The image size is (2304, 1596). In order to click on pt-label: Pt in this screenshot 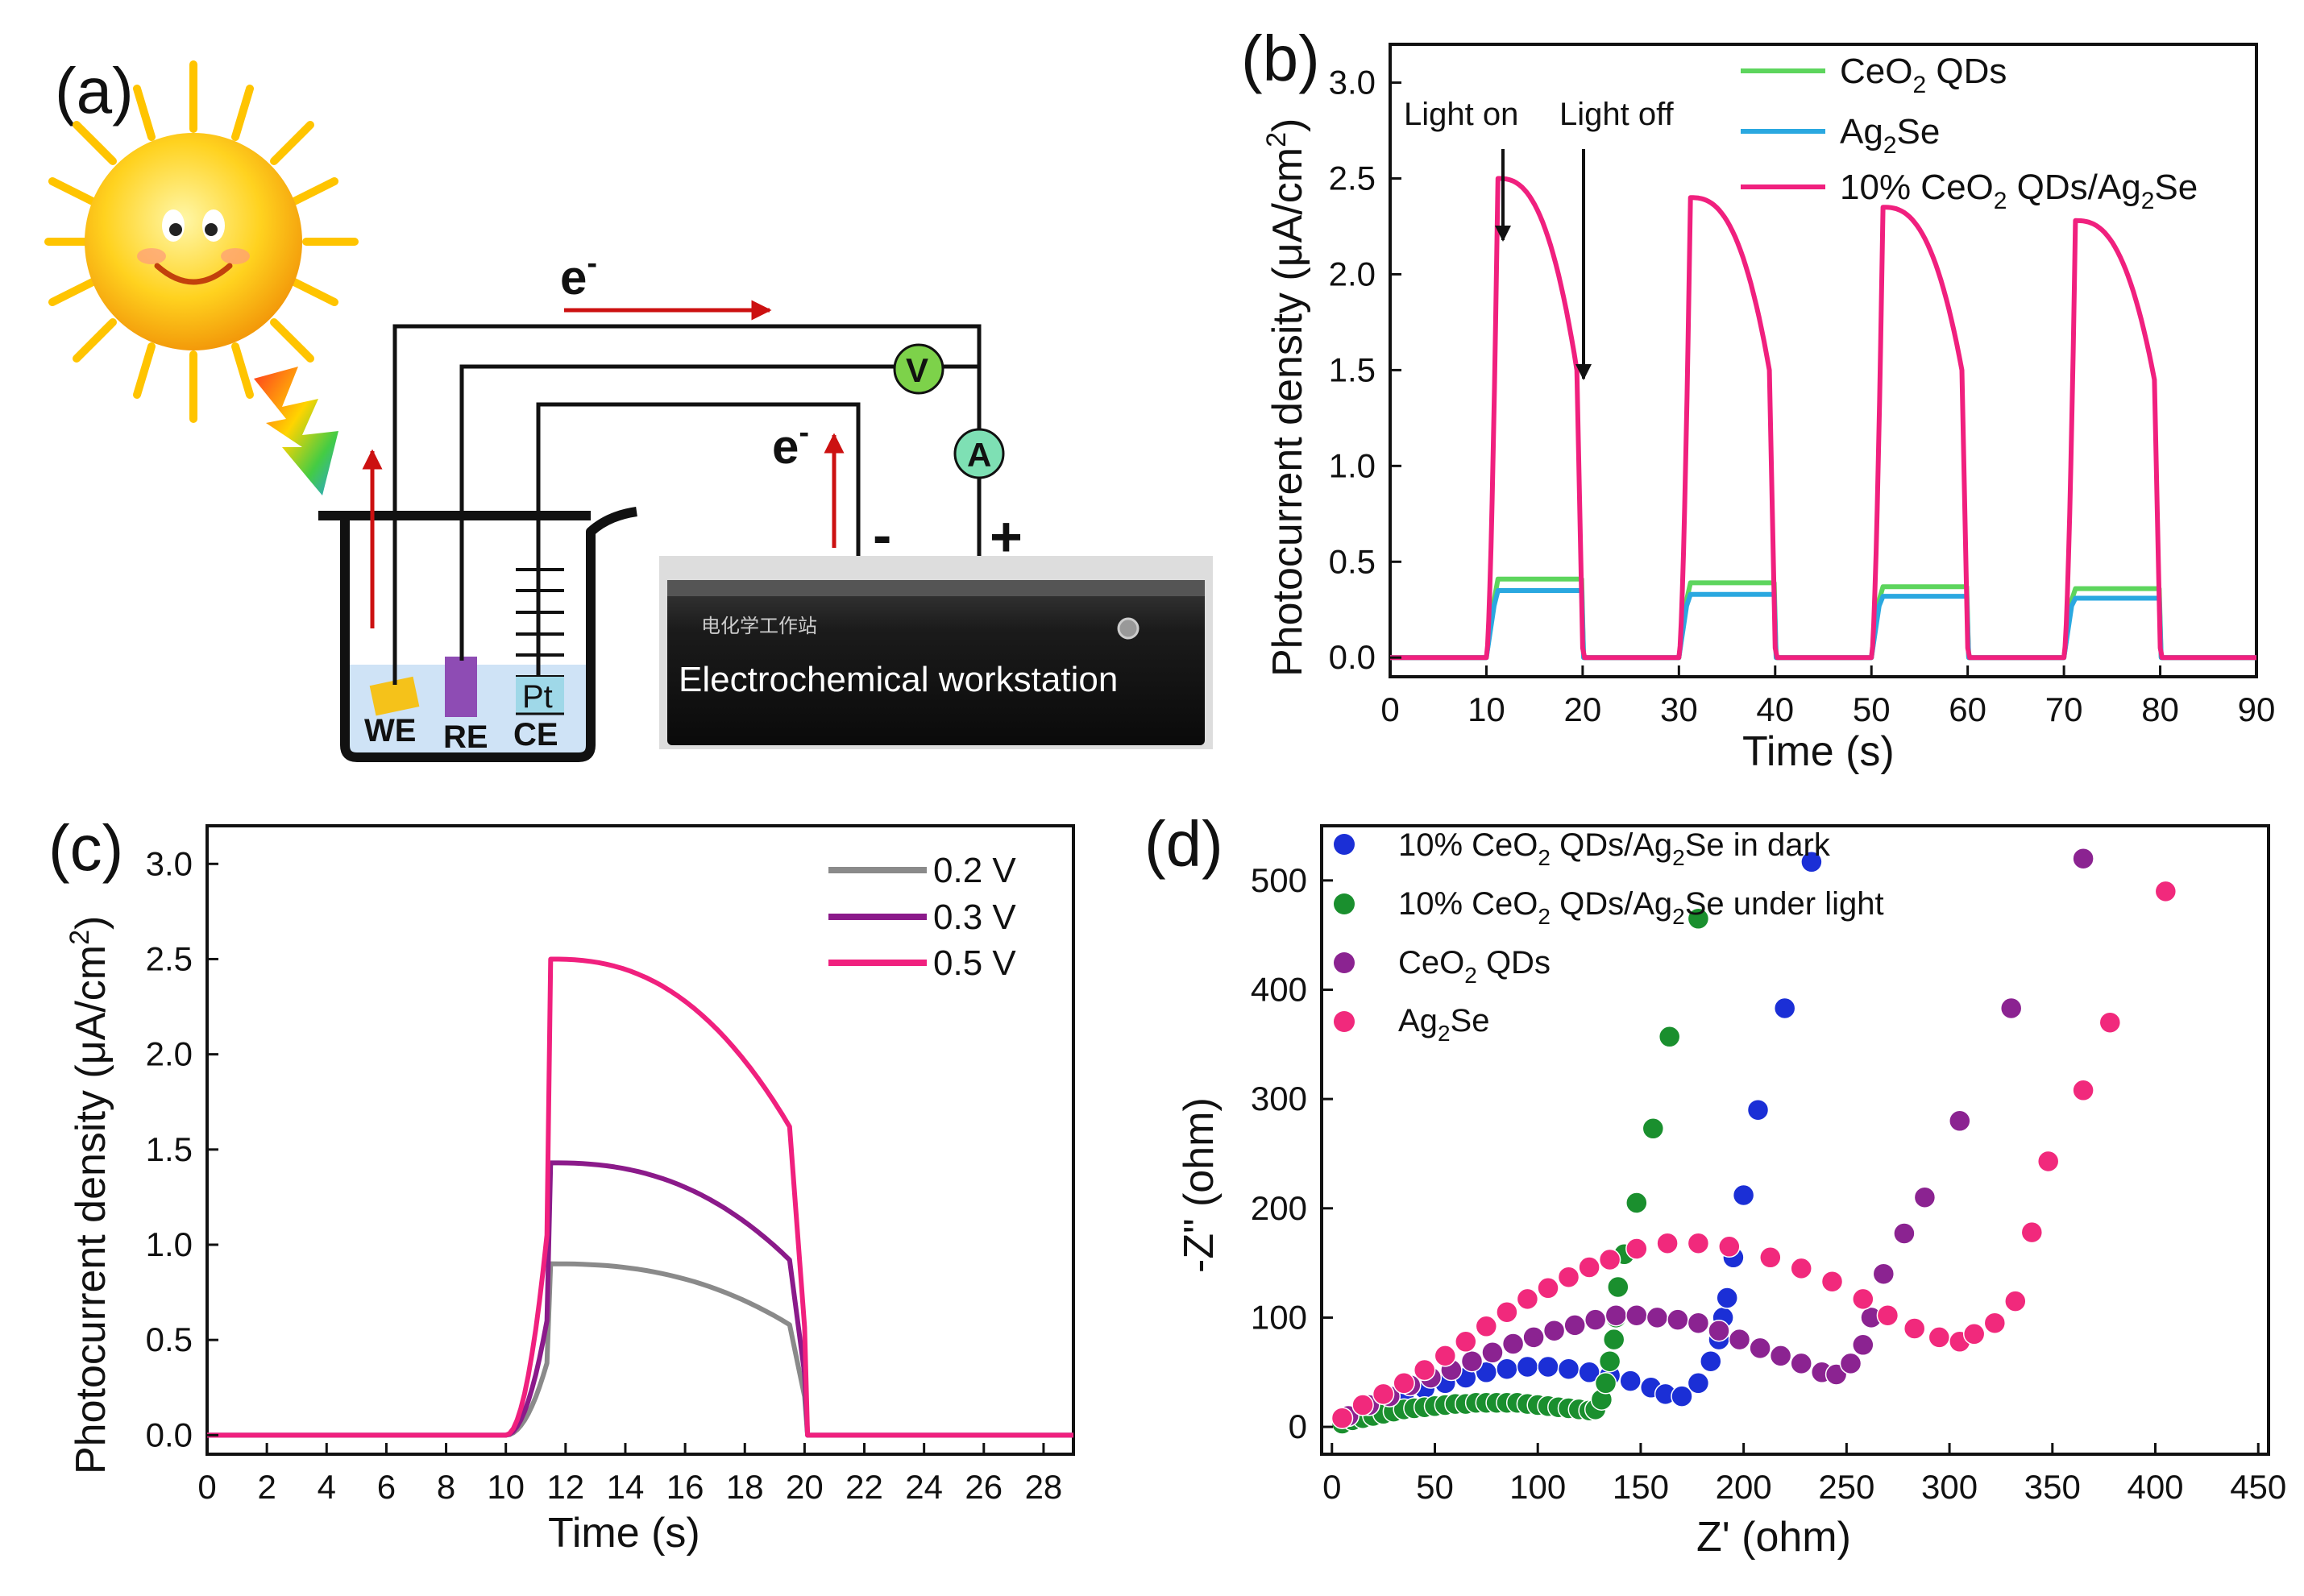, I will do `click(537, 697)`.